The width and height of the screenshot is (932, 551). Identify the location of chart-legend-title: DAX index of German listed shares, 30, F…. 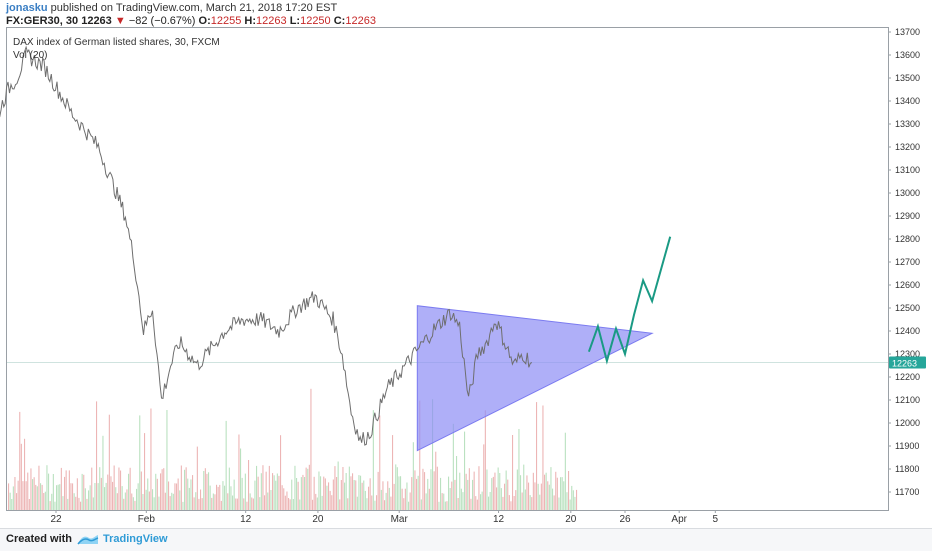
(116, 42).